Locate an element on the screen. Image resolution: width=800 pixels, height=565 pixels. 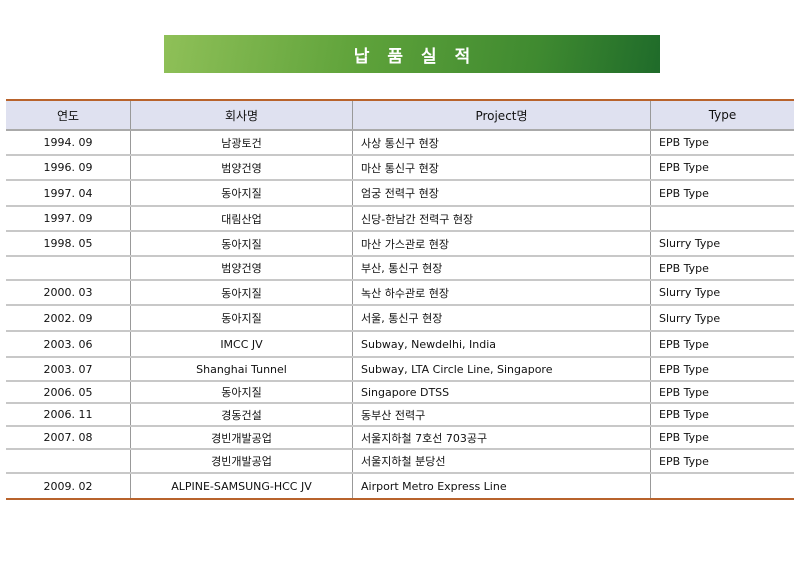
table-row: 2002. 09 동아지질 서울, 통신구 현장 Slurry Type is located at coordinates (400, 318).